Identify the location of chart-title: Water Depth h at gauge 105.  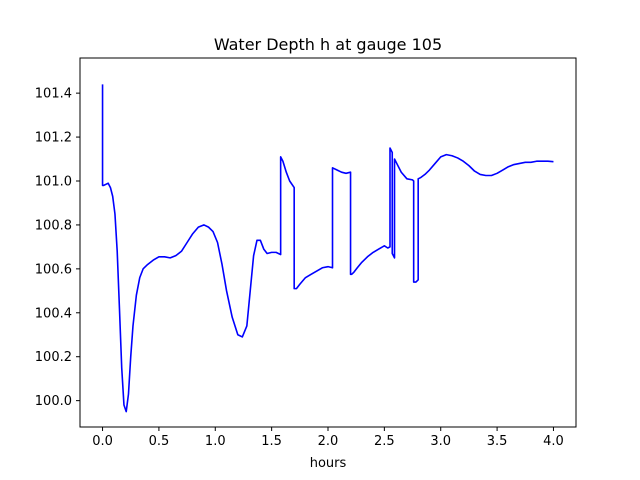
(328, 44).